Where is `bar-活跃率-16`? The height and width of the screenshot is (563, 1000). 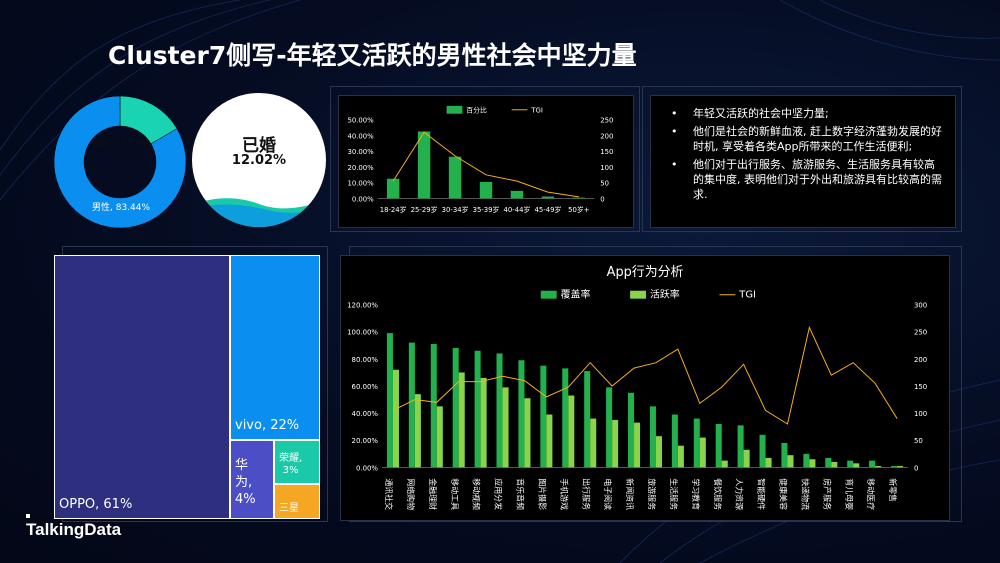
bar-活跃率-16 is located at coordinates (746, 458).